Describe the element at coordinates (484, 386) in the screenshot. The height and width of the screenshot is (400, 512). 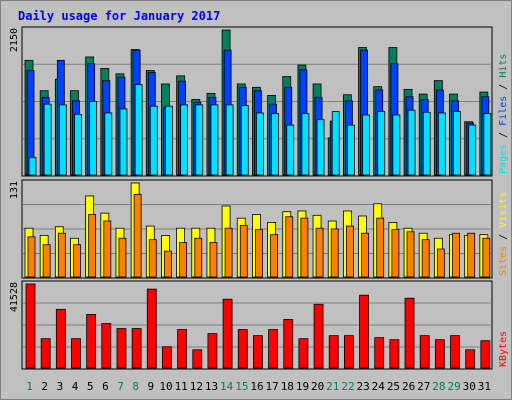
I see `x-tick-label: 31` at that location.